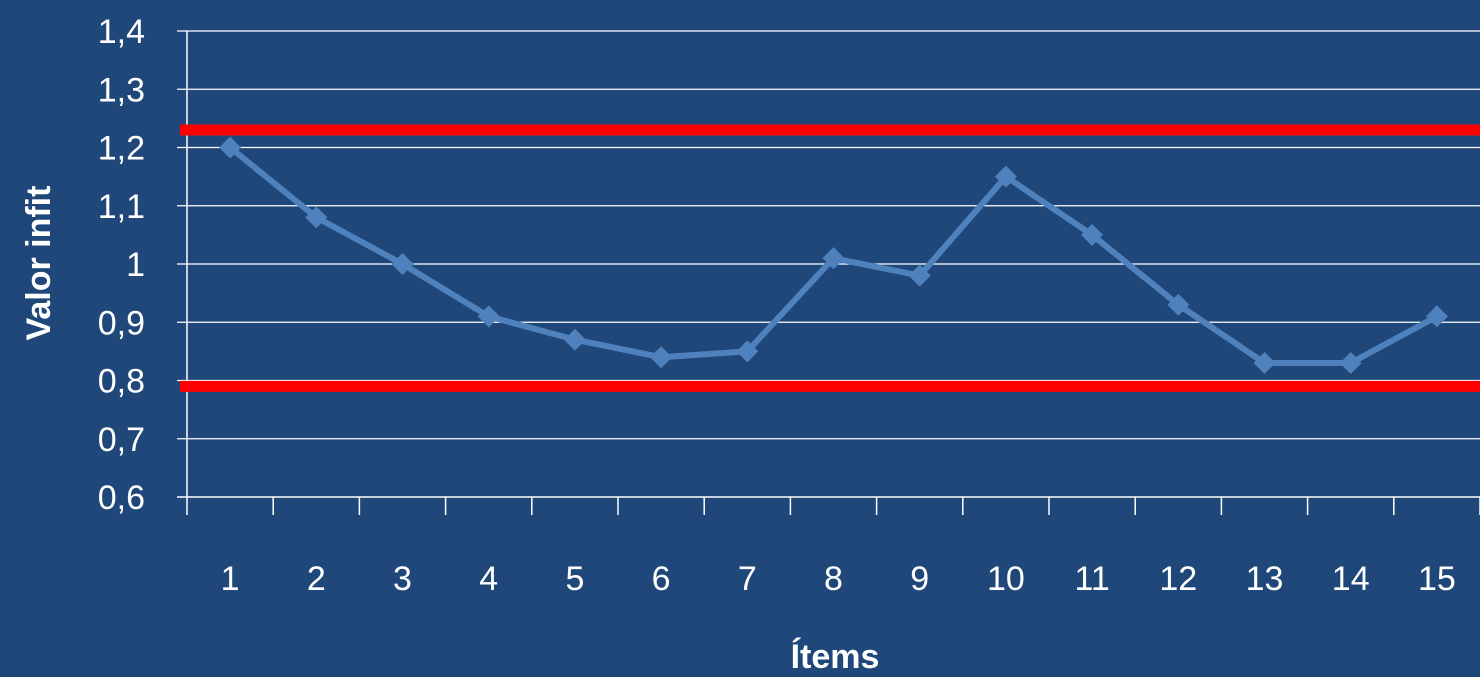 This screenshot has height=677, width=1480. What do you see at coordinates (1437, 579) in the screenshot?
I see `x-tick-label: 15` at bounding box center [1437, 579].